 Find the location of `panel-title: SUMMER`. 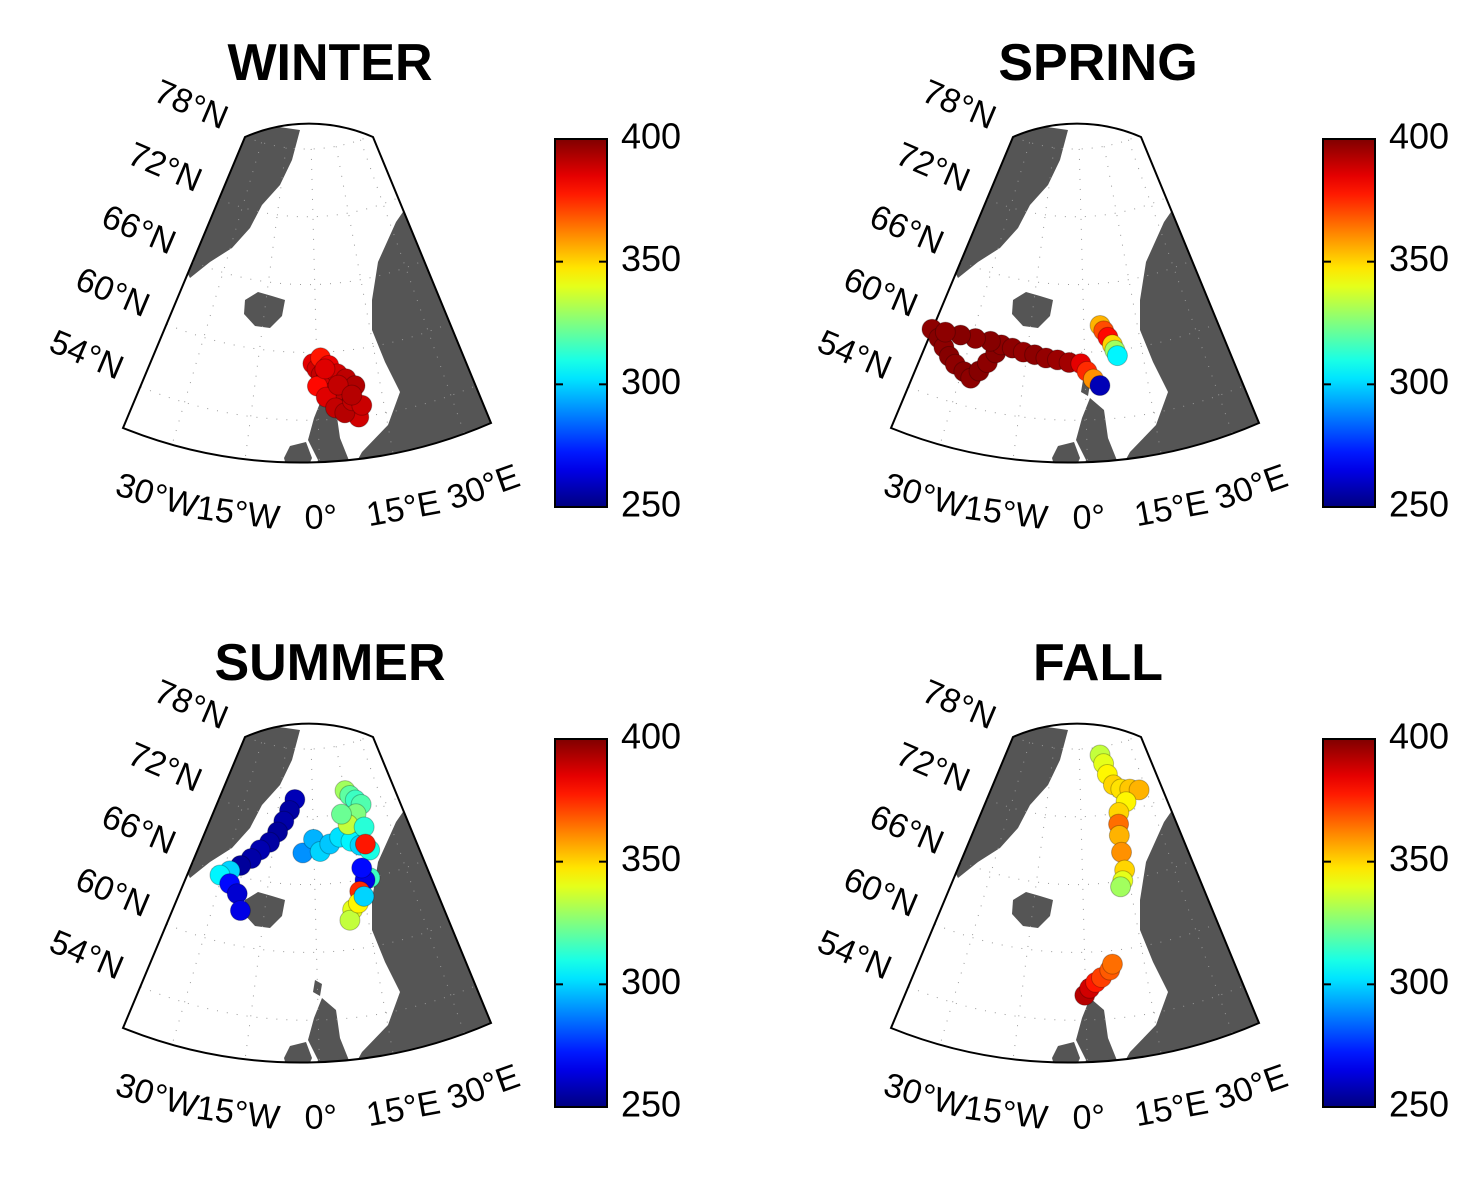

panel-title: SUMMER is located at coordinates (329, 663).